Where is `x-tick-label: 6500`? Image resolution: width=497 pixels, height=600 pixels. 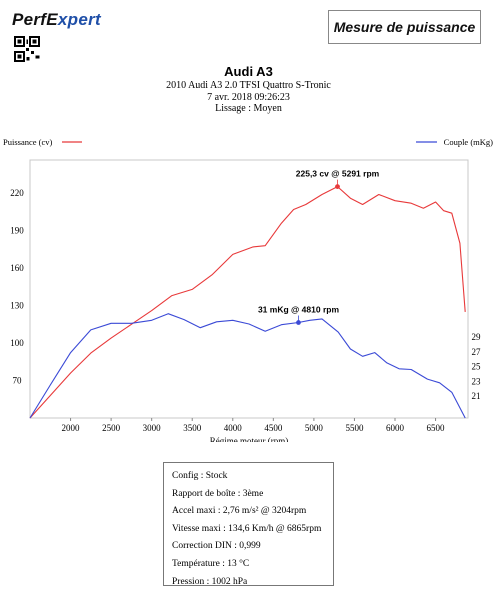
x-tick-label: 6500 is located at coordinates (436, 428).